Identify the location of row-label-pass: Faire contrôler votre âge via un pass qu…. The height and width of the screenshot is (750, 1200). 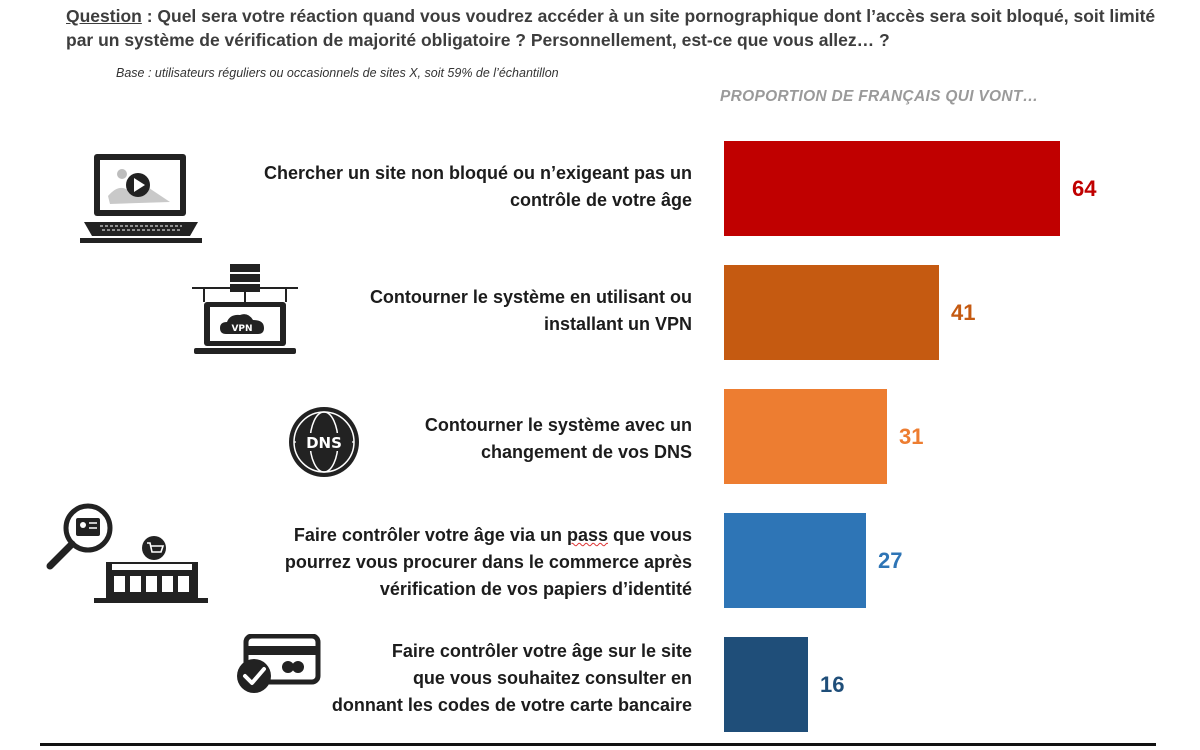
(432, 562).